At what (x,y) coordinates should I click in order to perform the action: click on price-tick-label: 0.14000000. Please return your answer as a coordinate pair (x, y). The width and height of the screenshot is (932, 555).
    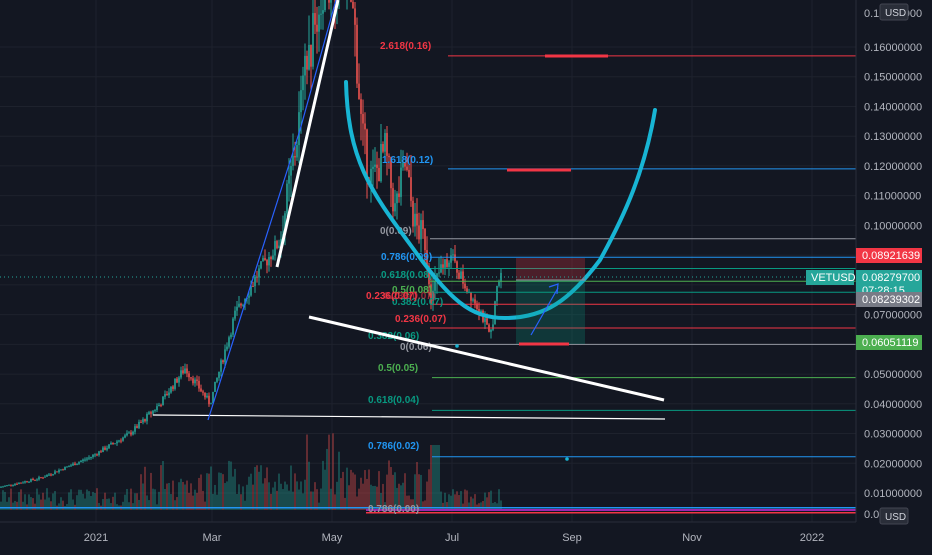
    Looking at the image, I should click on (893, 107).